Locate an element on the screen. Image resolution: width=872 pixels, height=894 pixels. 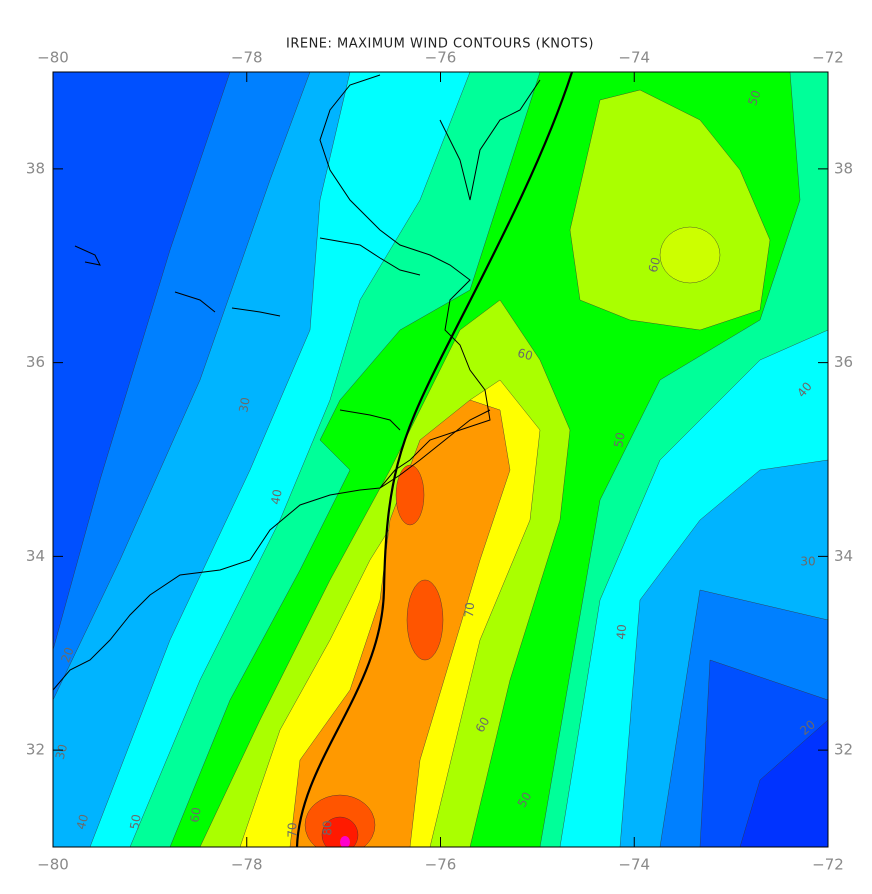
chart-title: IRENE: MAXIMUM WIND CONTOURS (KNOTS) is located at coordinates (440, 44).